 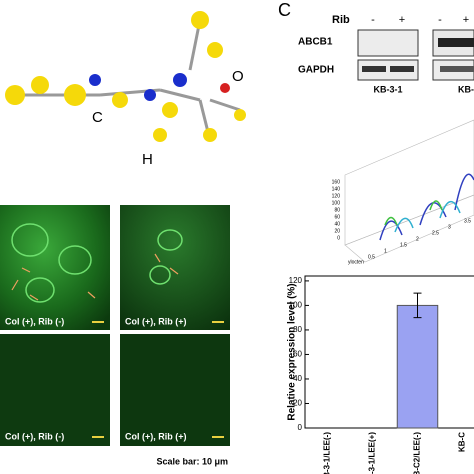 I want to click on error-bar, so click(x=417, y=305).